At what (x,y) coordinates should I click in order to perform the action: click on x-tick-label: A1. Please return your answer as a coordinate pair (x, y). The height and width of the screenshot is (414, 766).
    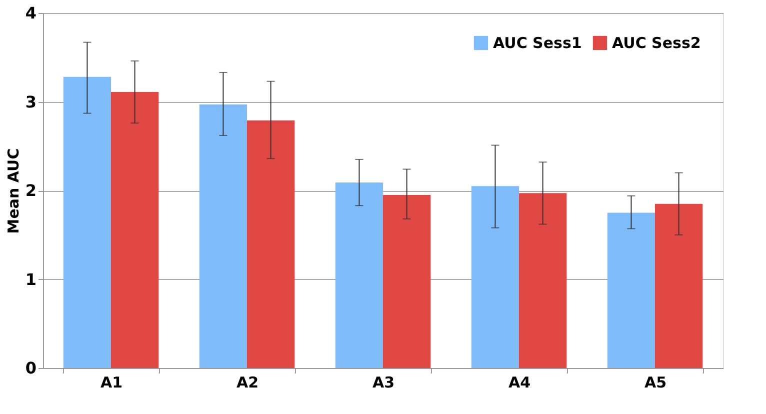
    Looking at the image, I should click on (111, 383).